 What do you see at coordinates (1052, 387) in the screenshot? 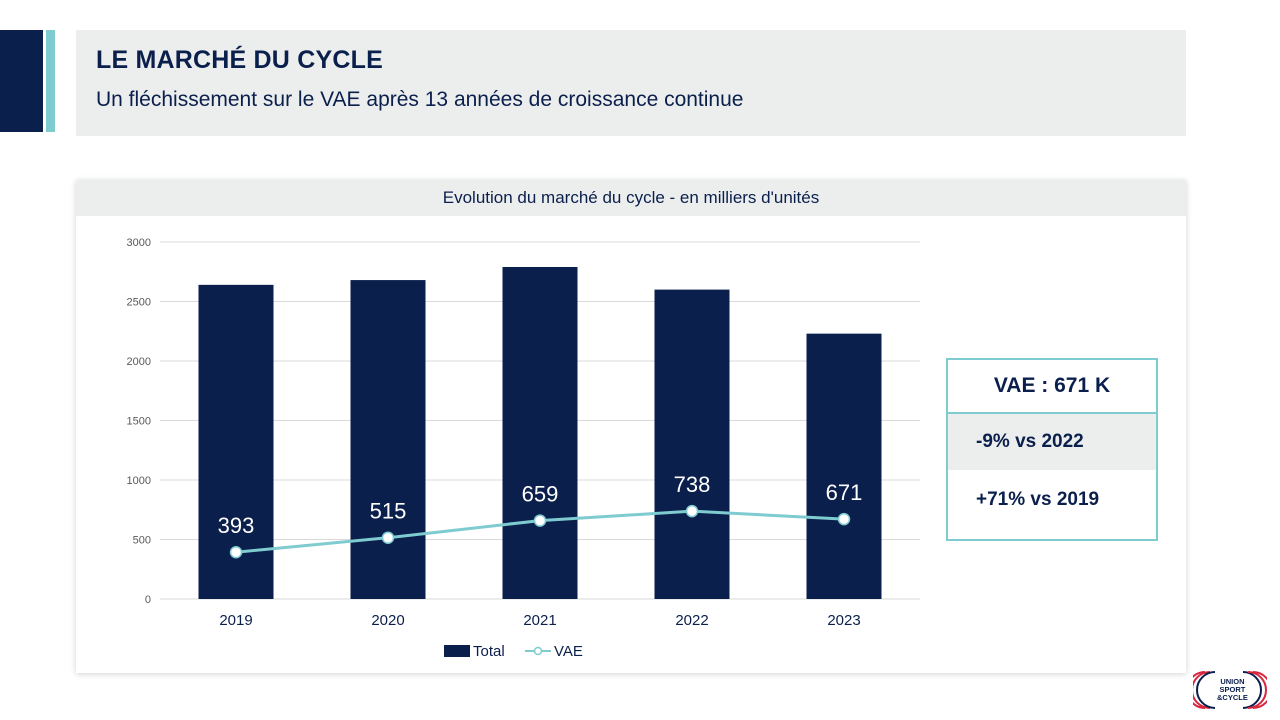
I see `kpi-headline: VAE : 671 K` at bounding box center [1052, 387].